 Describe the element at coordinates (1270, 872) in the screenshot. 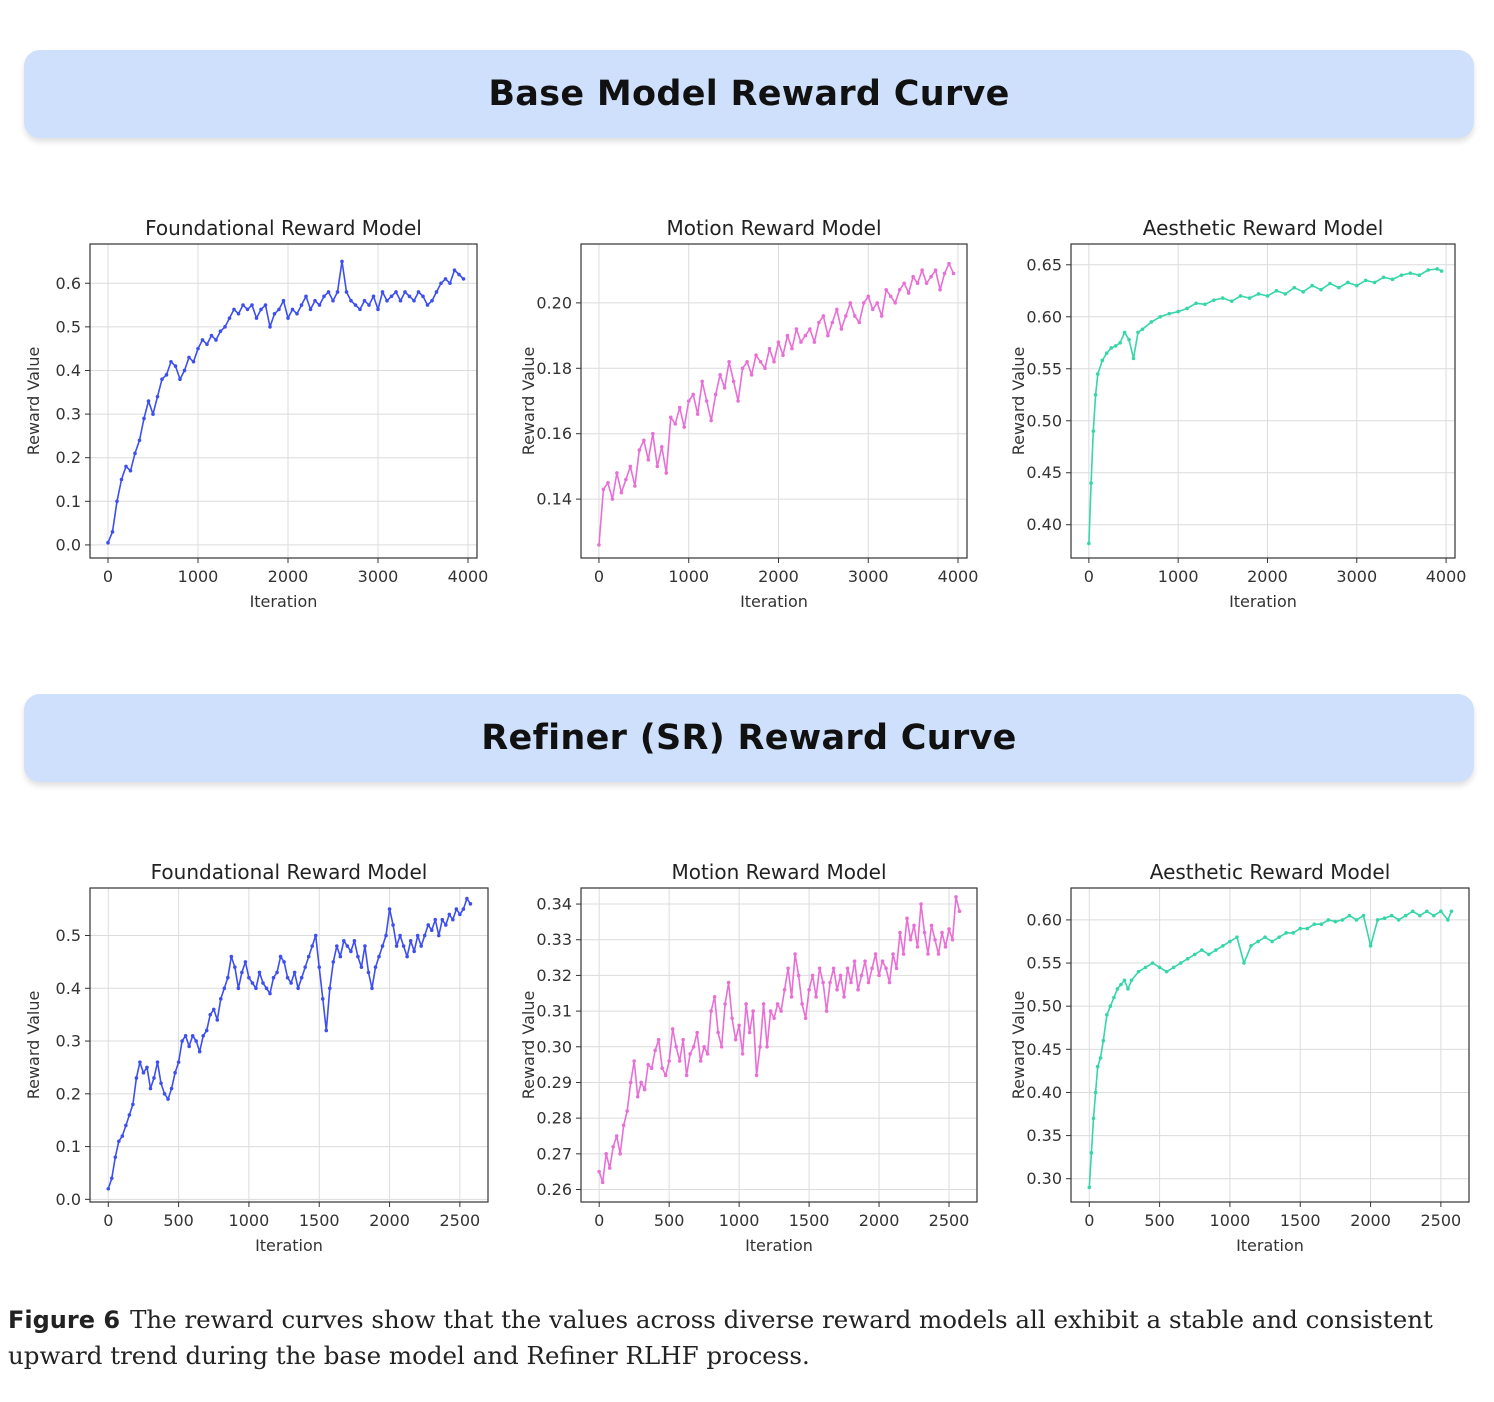

I see `chart-title: Aesthetic Reward Model` at that location.